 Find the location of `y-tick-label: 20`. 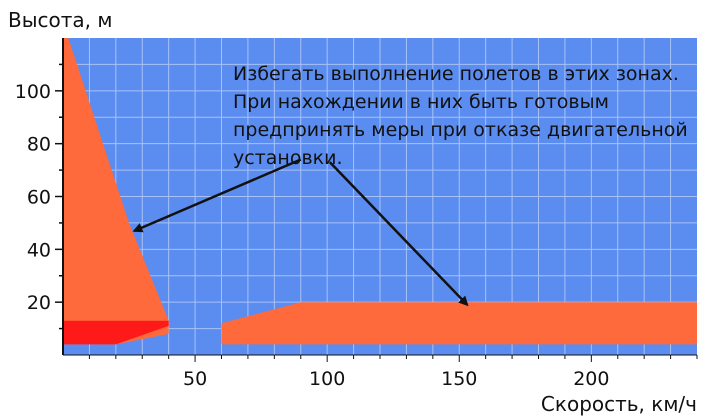

y-tick-label: 20 is located at coordinates (39, 303).